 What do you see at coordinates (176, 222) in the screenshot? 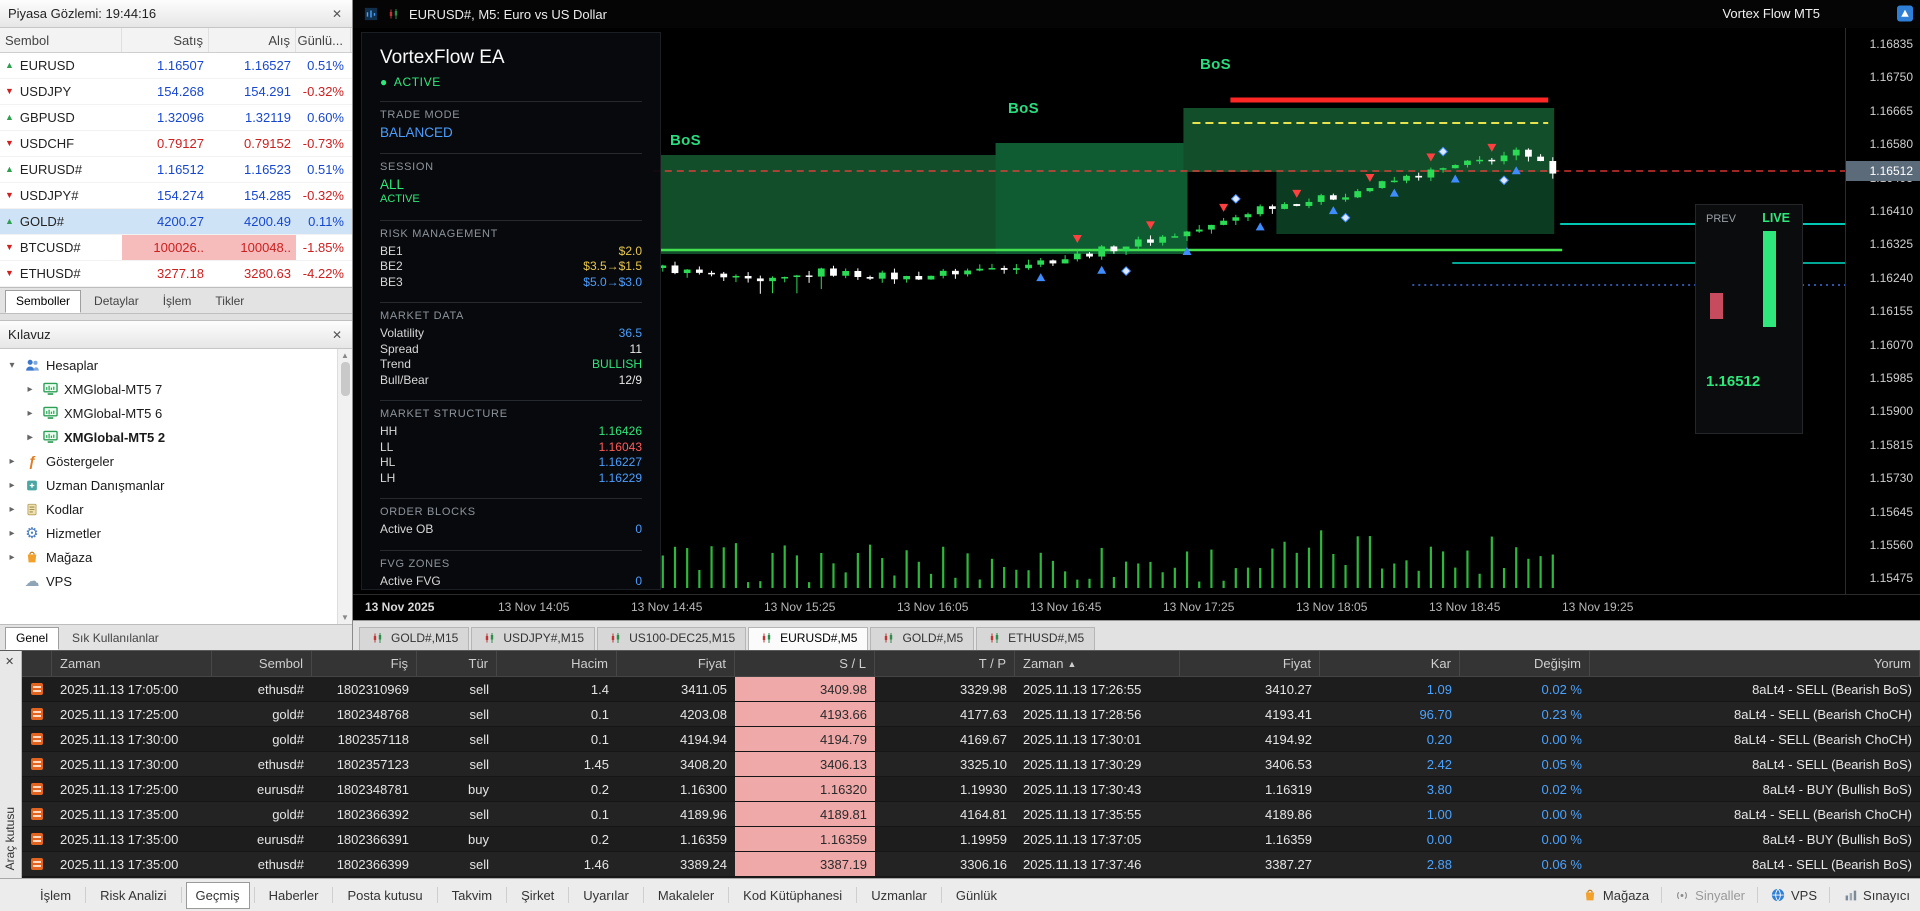
I see `market-watch-row: ▲ GOLD# 4200.27 4200.49 0.11%` at bounding box center [176, 222].